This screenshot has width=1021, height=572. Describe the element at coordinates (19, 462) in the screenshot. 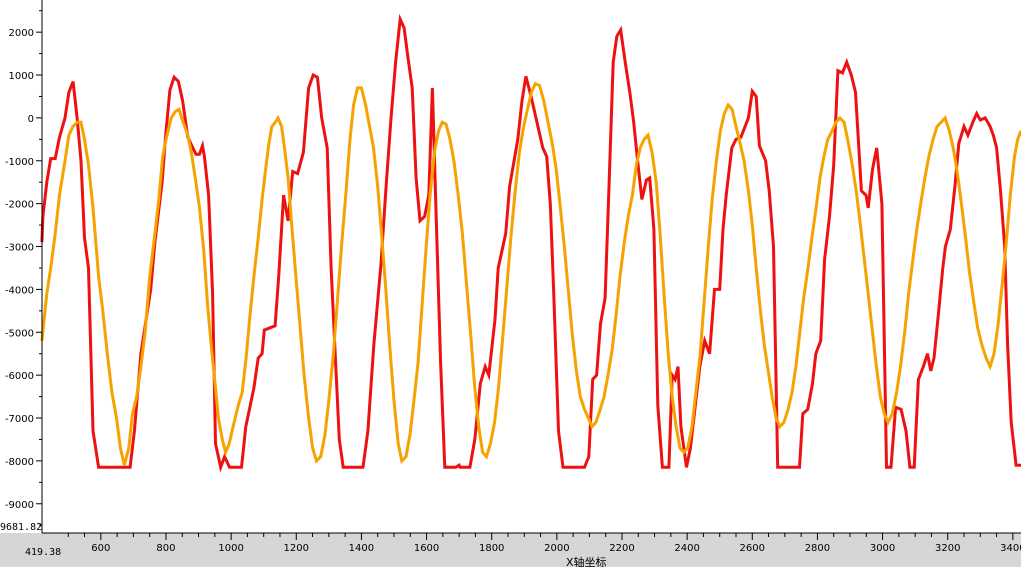

I see `y-tick-label: -8000` at that location.